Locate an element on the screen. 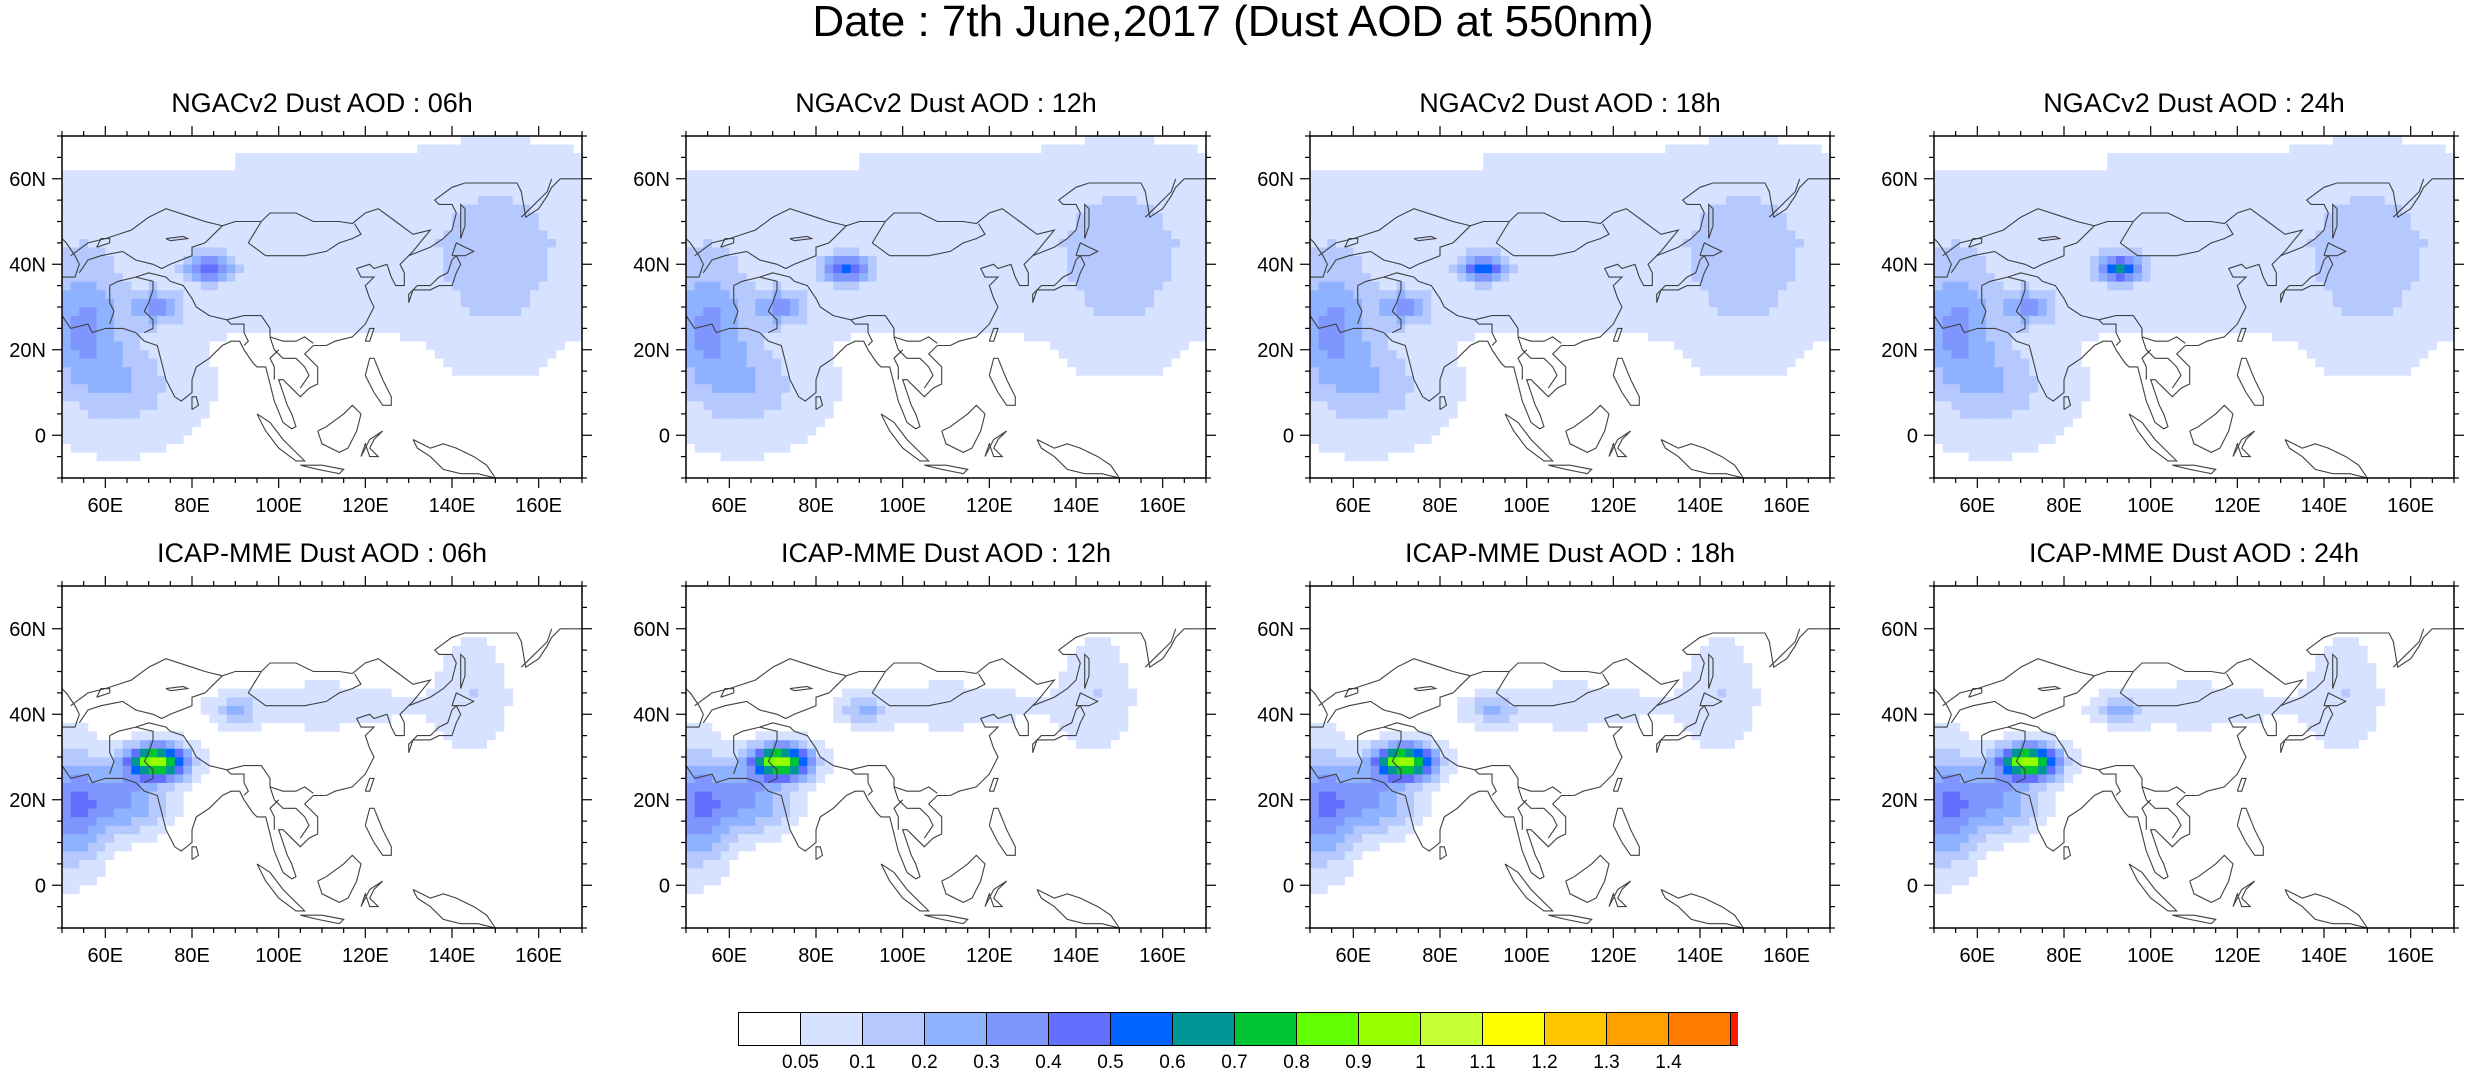  colorbar-label: 1.4 is located at coordinates (1668, 1061).